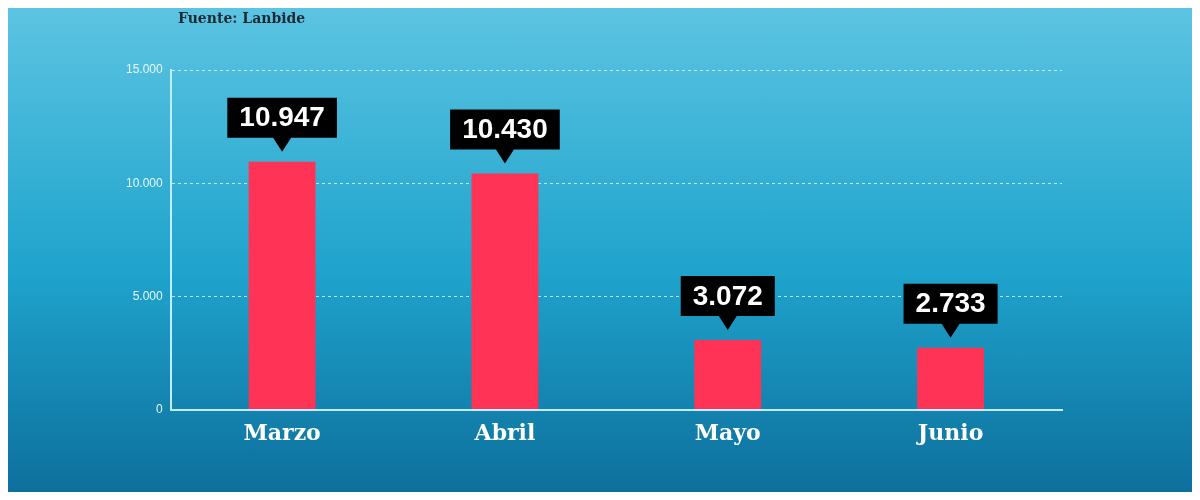  I want to click on data-label: 3.072, so click(727, 295).